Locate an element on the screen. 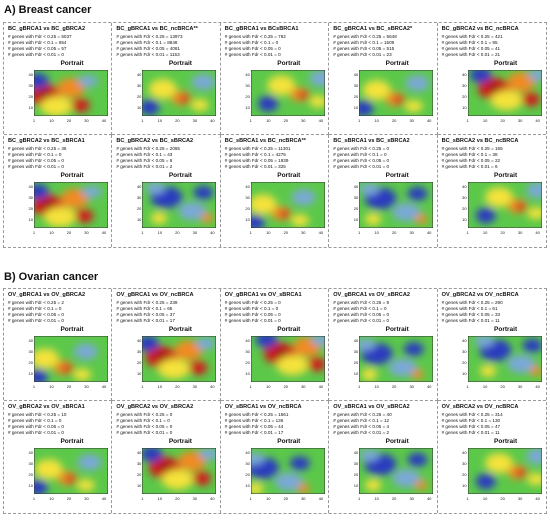  stat-line: # genes with Fdr < 0.05 = 37 is located at coordinates (145, 314).